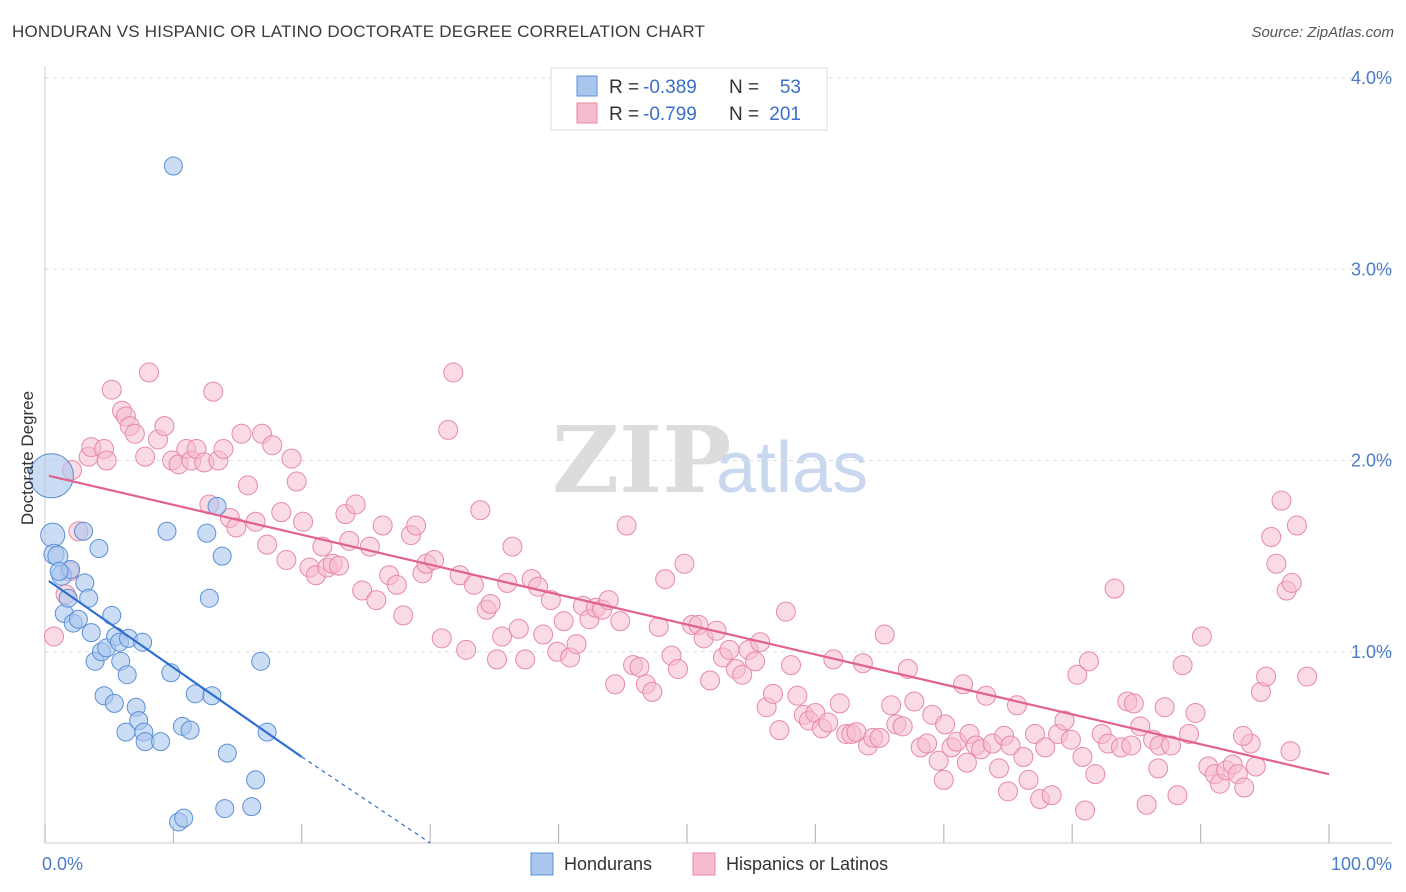 This screenshot has width=1406, height=892. Describe the element at coordinates (670, 114) in the screenshot. I see `legend-r-hispanics: -0.799` at that location.